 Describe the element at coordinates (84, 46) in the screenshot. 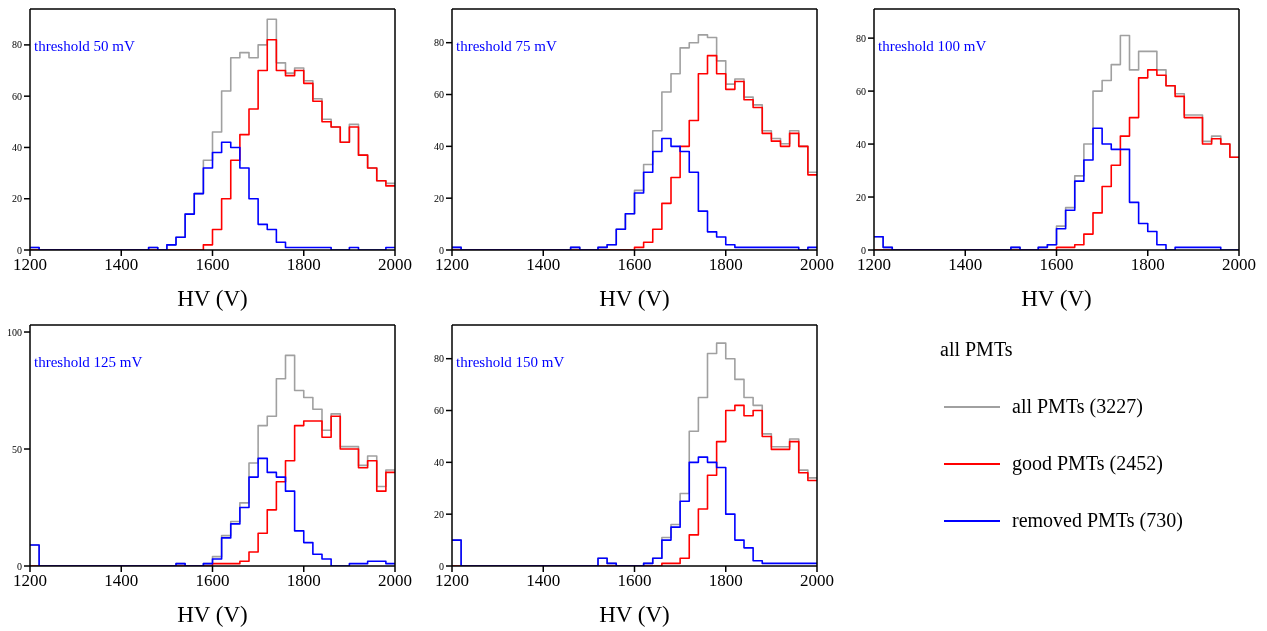

I see `annotation: threshold 50 mV` at that location.